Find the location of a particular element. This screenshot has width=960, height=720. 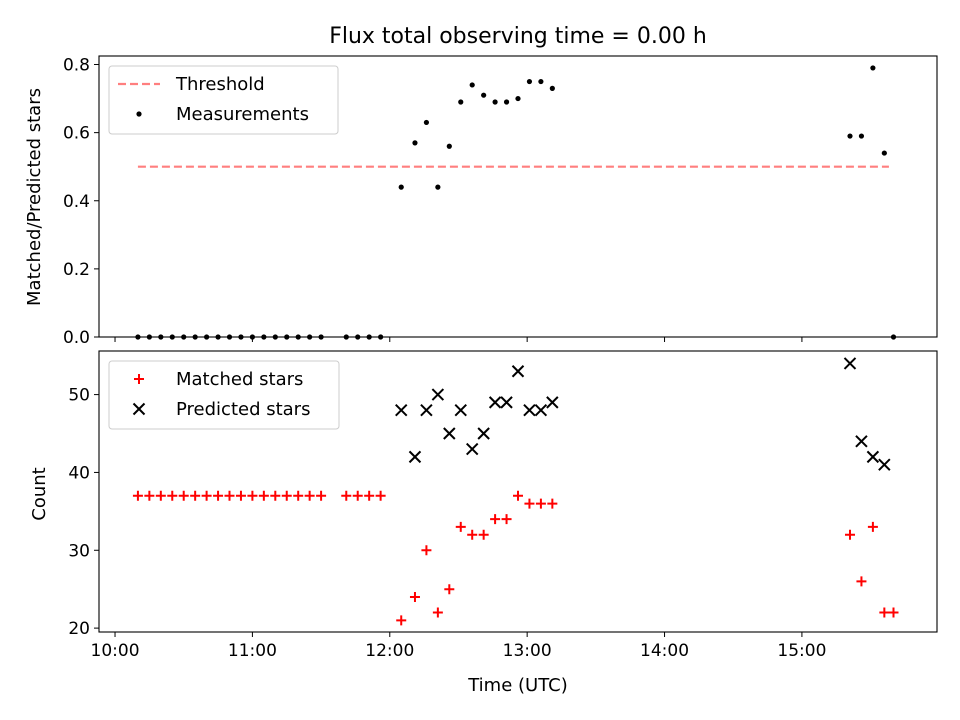

x-axis-label: Time (UTC) is located at coordinates (517, 685).